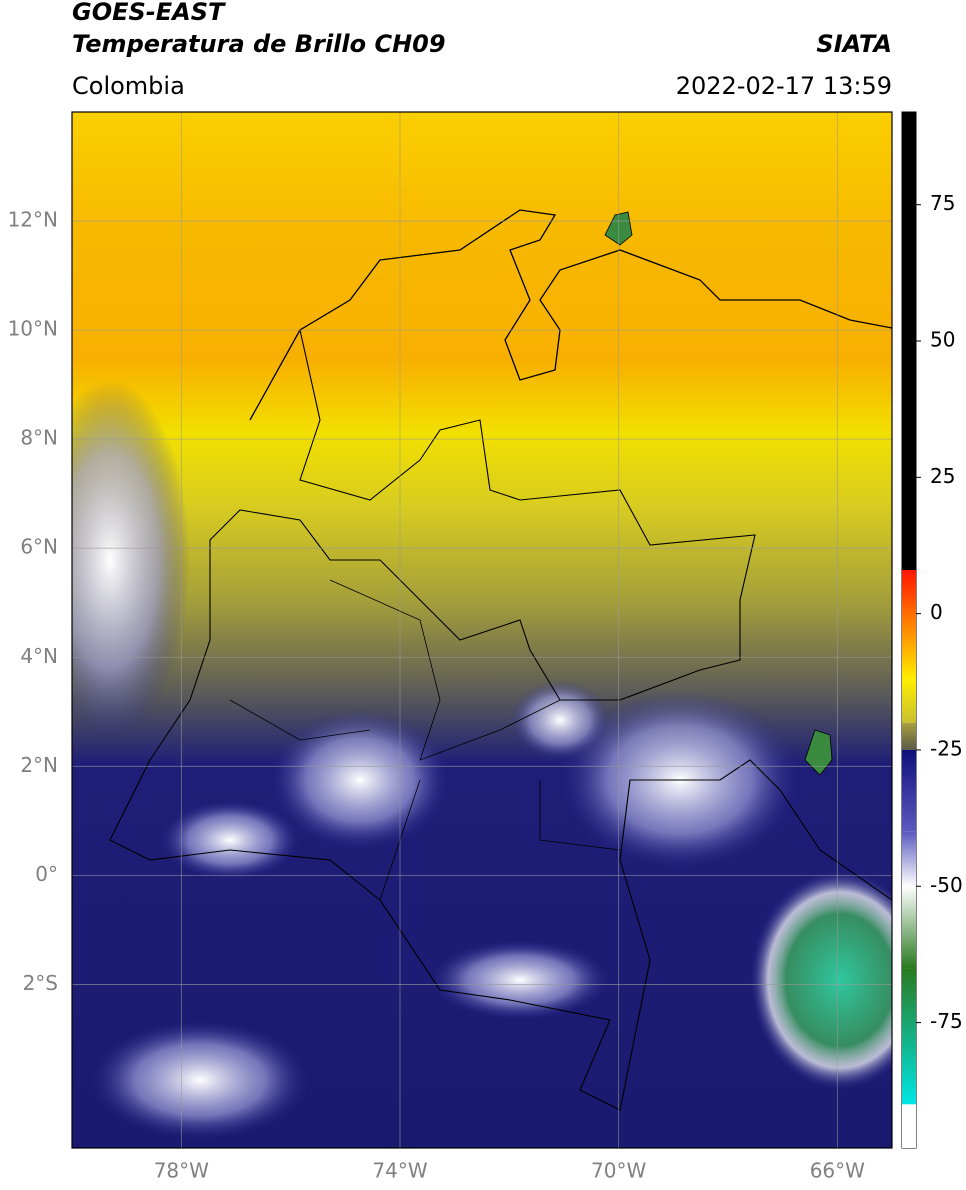  Describe the element at coordinates (128, 86) in the screenshot. I see `region: Colombia` at that location.